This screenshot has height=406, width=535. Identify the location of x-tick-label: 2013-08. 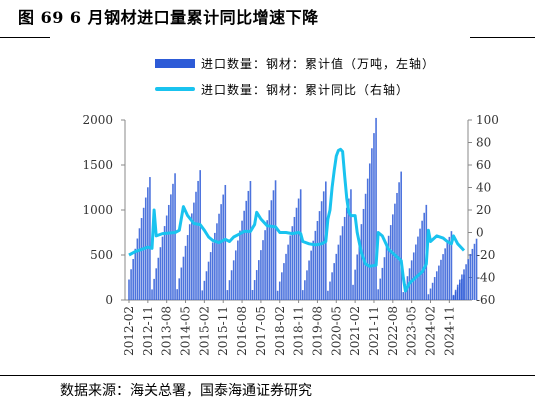
(167, 331).